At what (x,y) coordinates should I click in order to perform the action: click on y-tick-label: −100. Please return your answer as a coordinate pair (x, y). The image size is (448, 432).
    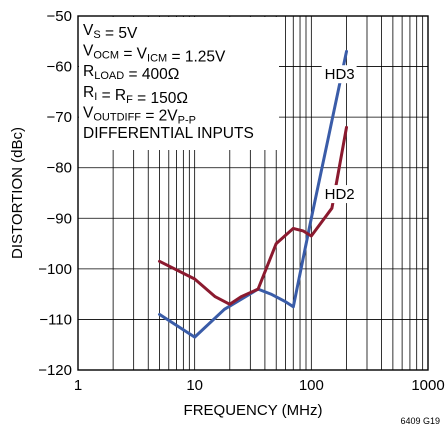
    Looking at the image, I should click on (55, 269).